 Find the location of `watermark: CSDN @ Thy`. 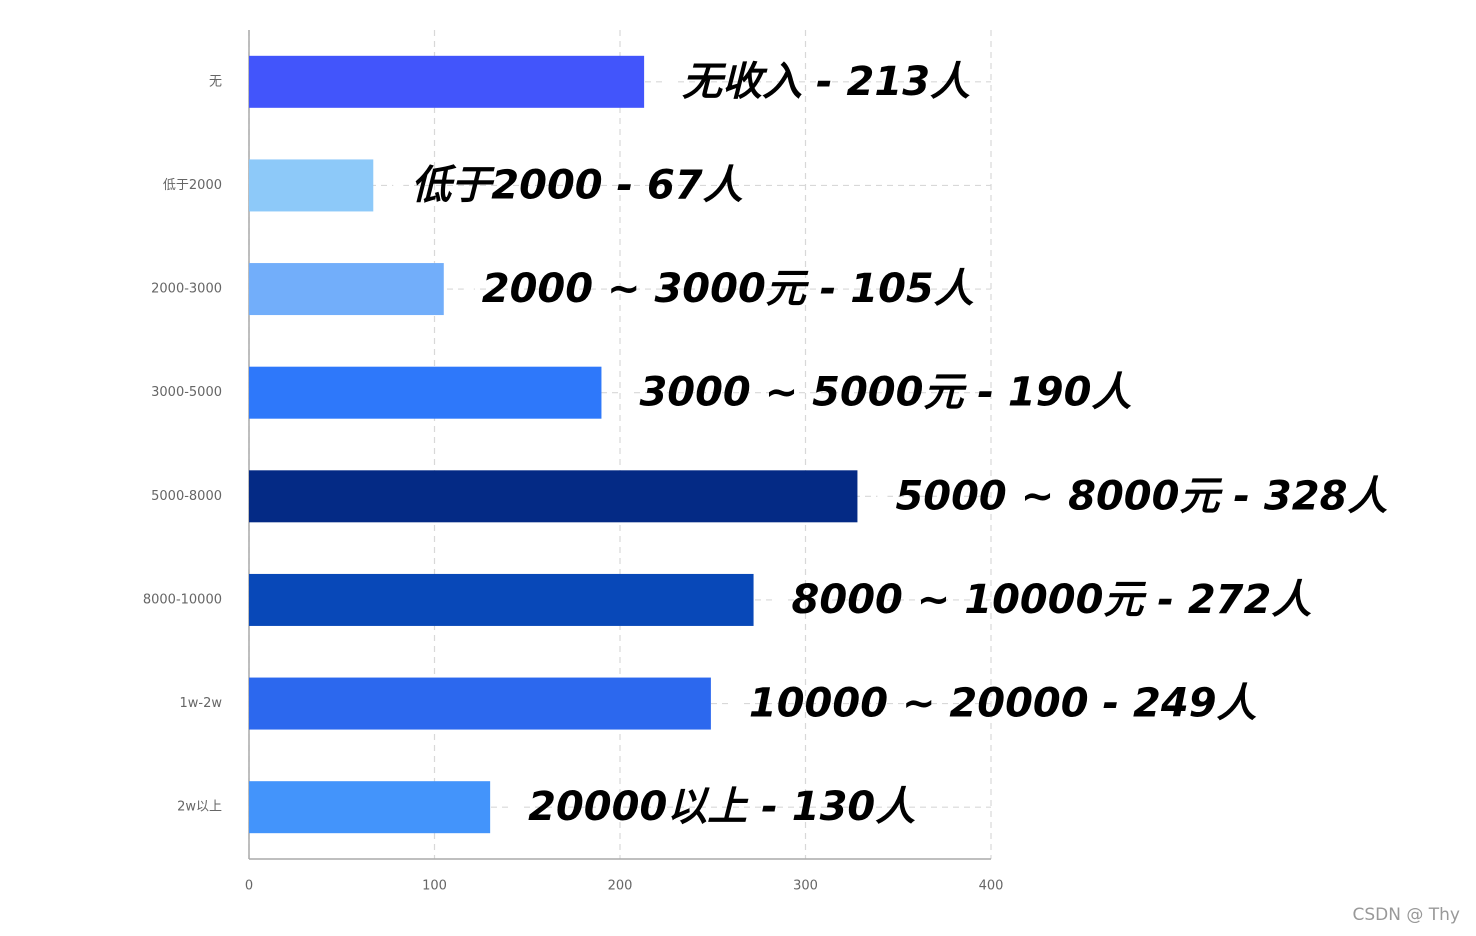

watermark: CSDN @ Thy is located at coordinates (1407, 915).